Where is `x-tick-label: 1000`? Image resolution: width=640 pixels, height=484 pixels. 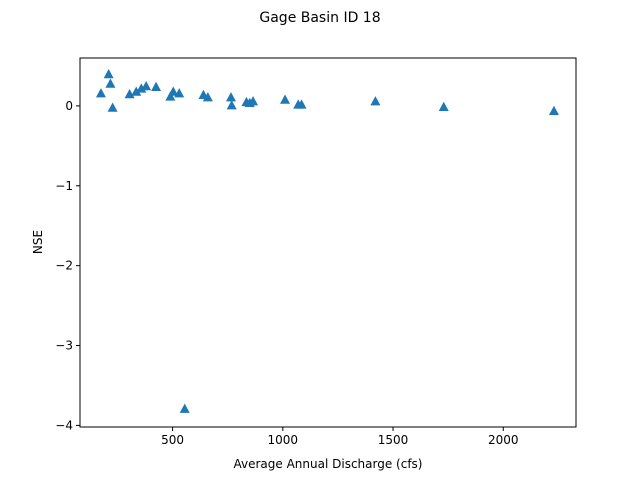 x-tick-label: 1000 is located at coordinates (283, 440).